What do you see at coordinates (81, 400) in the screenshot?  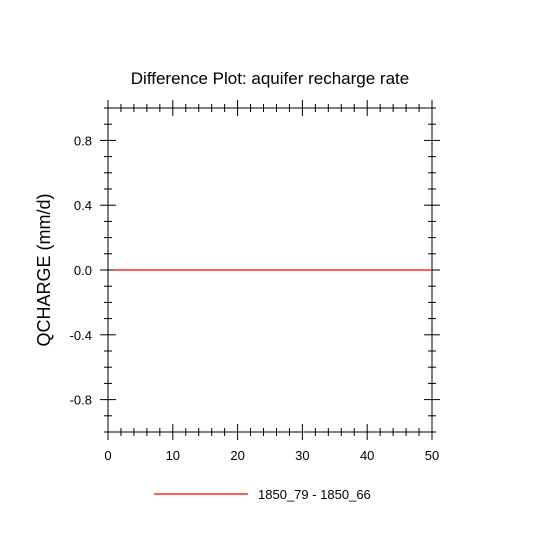 I see `y-tick-label: -0.8` at bounding box center [81, 400].